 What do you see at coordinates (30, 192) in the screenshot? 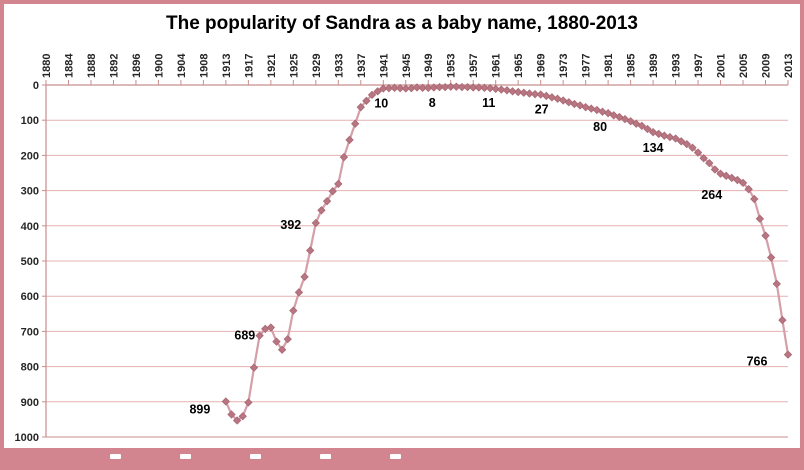
I see `y-tick-label: 300` at bounding box center [30, 192].